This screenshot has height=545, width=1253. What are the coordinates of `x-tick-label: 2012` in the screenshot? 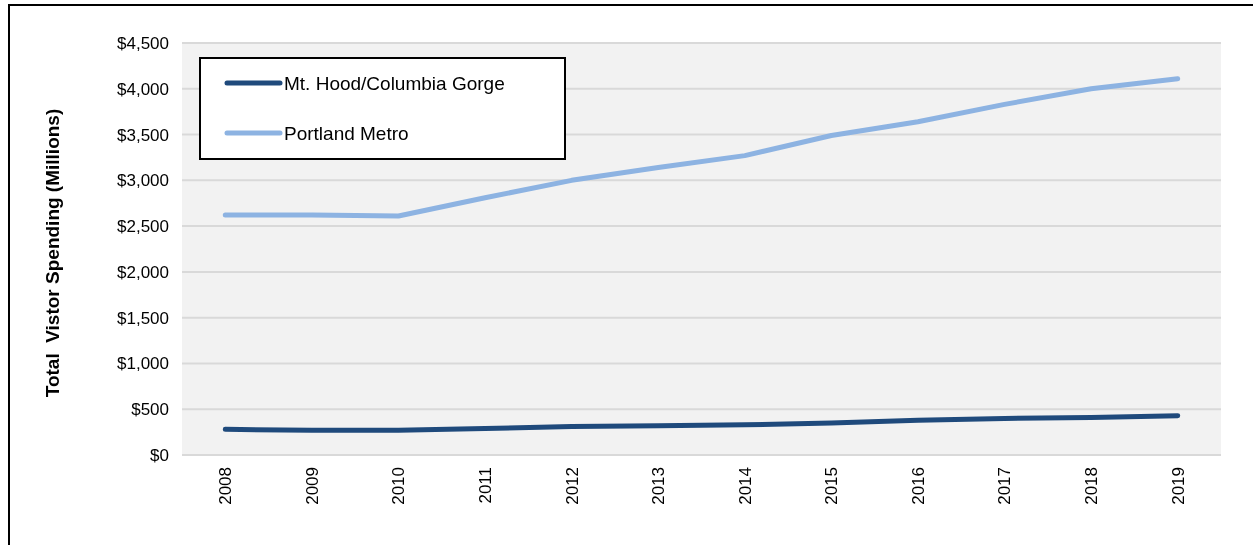 It's located at (572, 486).